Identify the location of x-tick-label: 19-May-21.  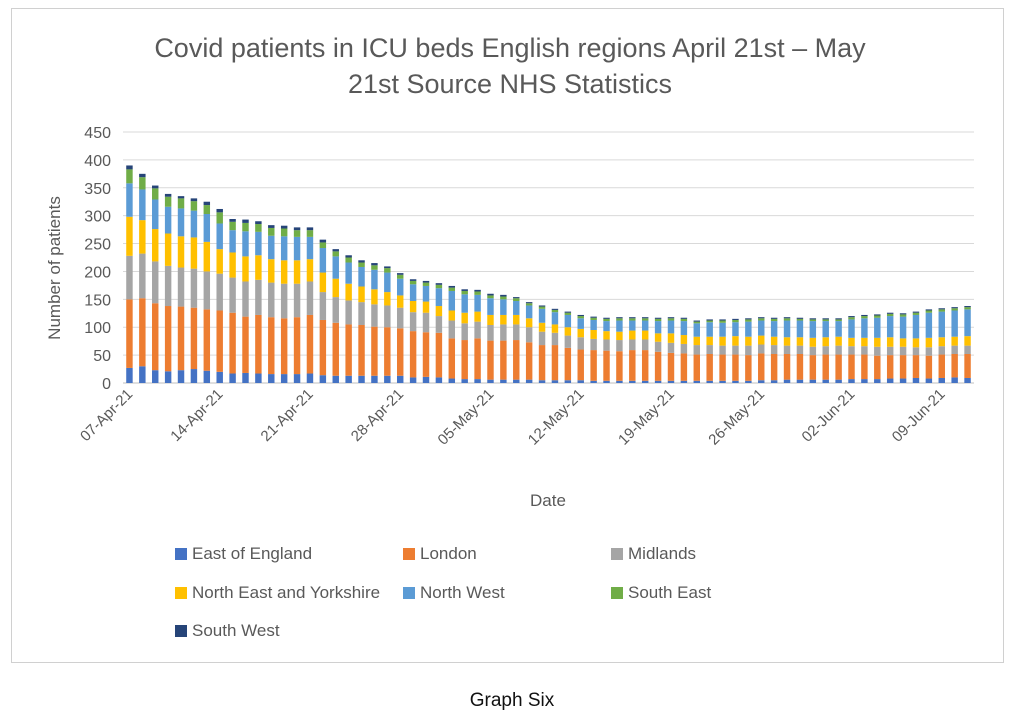
(646, 417).